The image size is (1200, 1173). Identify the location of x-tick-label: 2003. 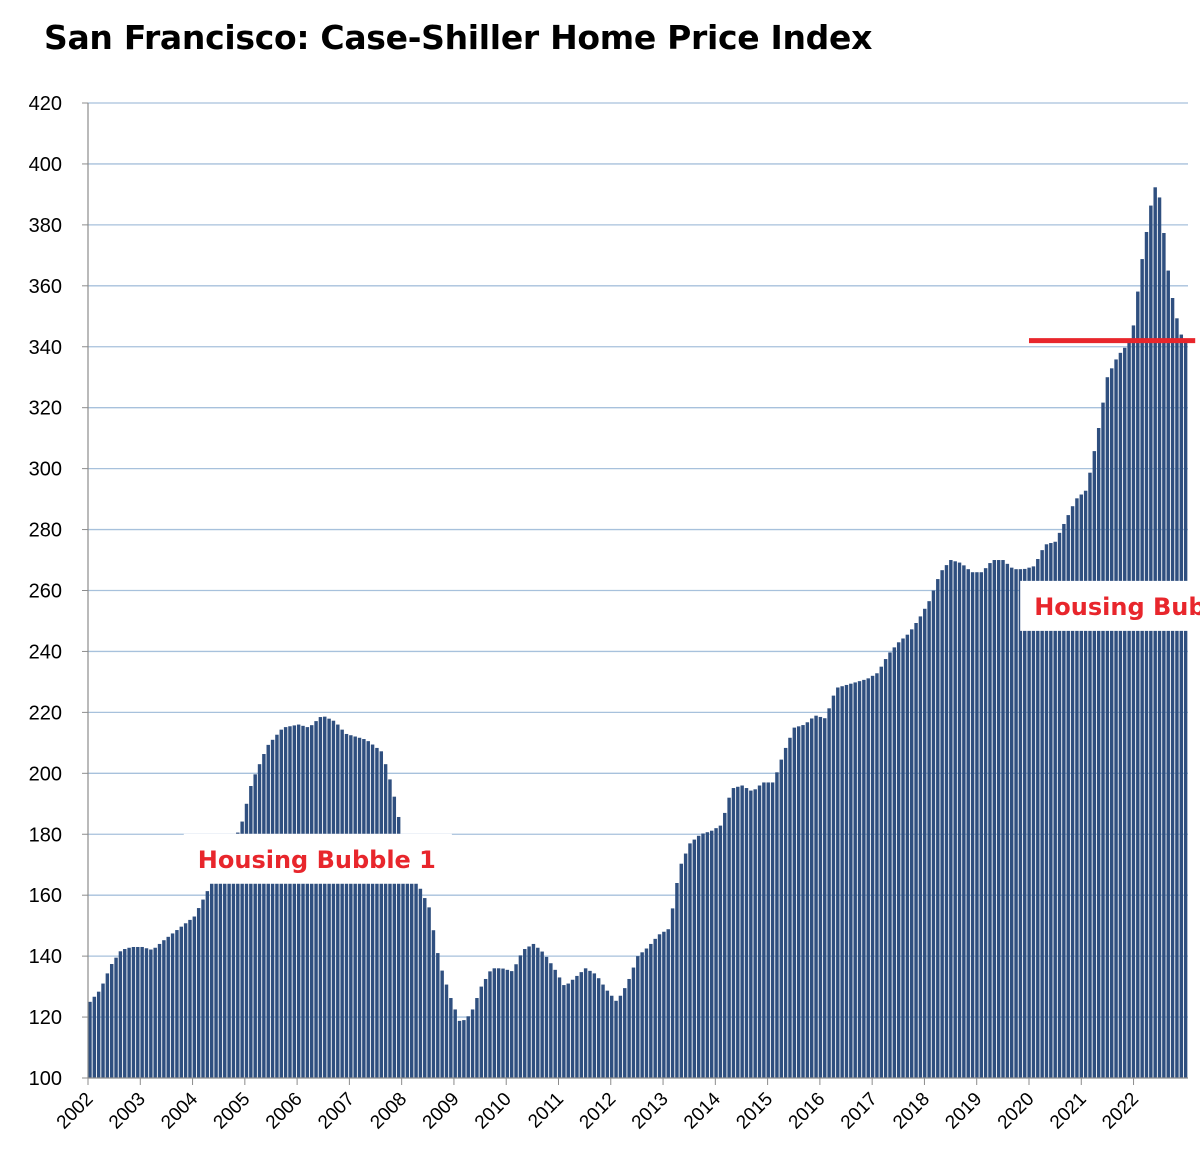
(127, 1111).